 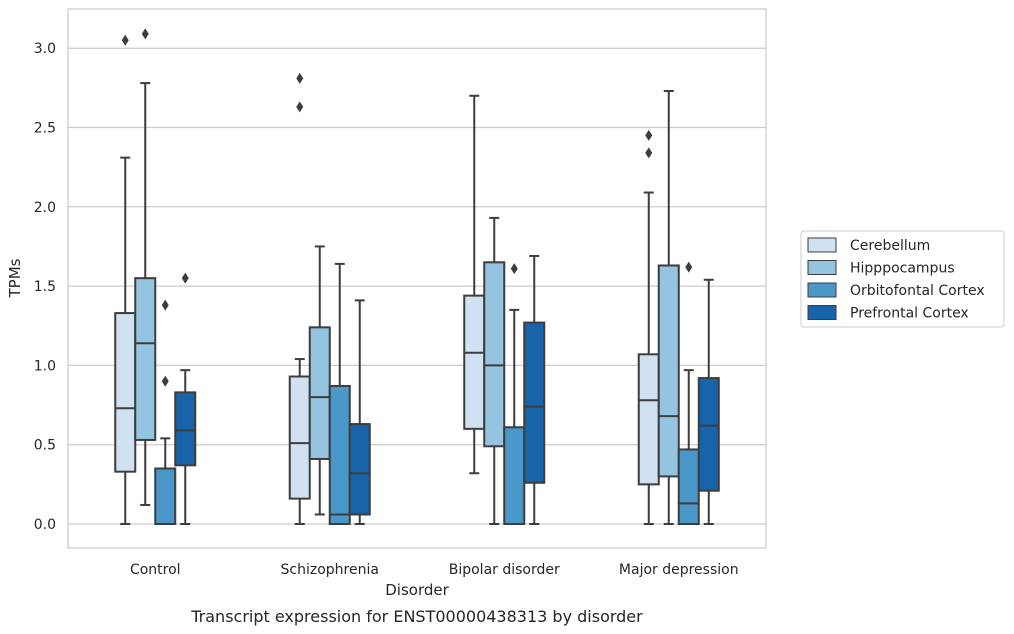 What do you see at coordinates (890, 246) in the screenshot?
I see `legend-label: Cerebellum` at bounding box center [890, 246].